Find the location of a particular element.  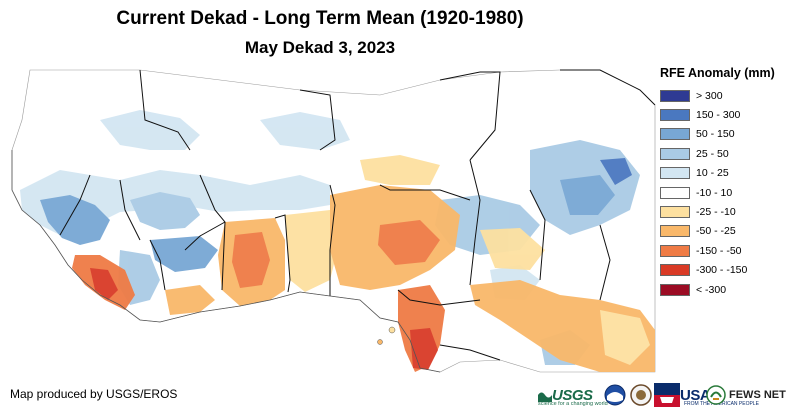

legend-item: -300 - -150 is located at coordinates (727, 270).